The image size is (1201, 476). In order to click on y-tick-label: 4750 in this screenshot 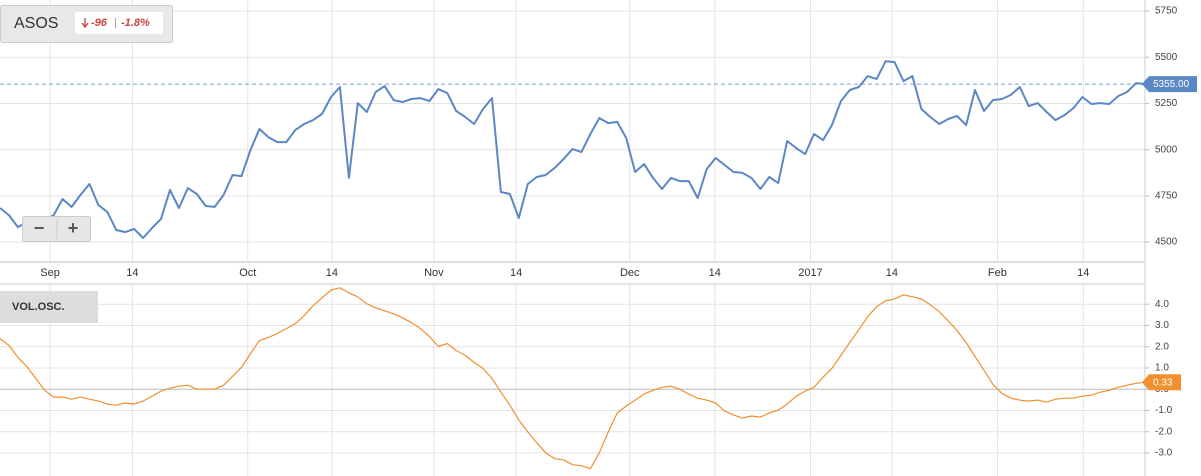, I will do `click(1166, 195)`.